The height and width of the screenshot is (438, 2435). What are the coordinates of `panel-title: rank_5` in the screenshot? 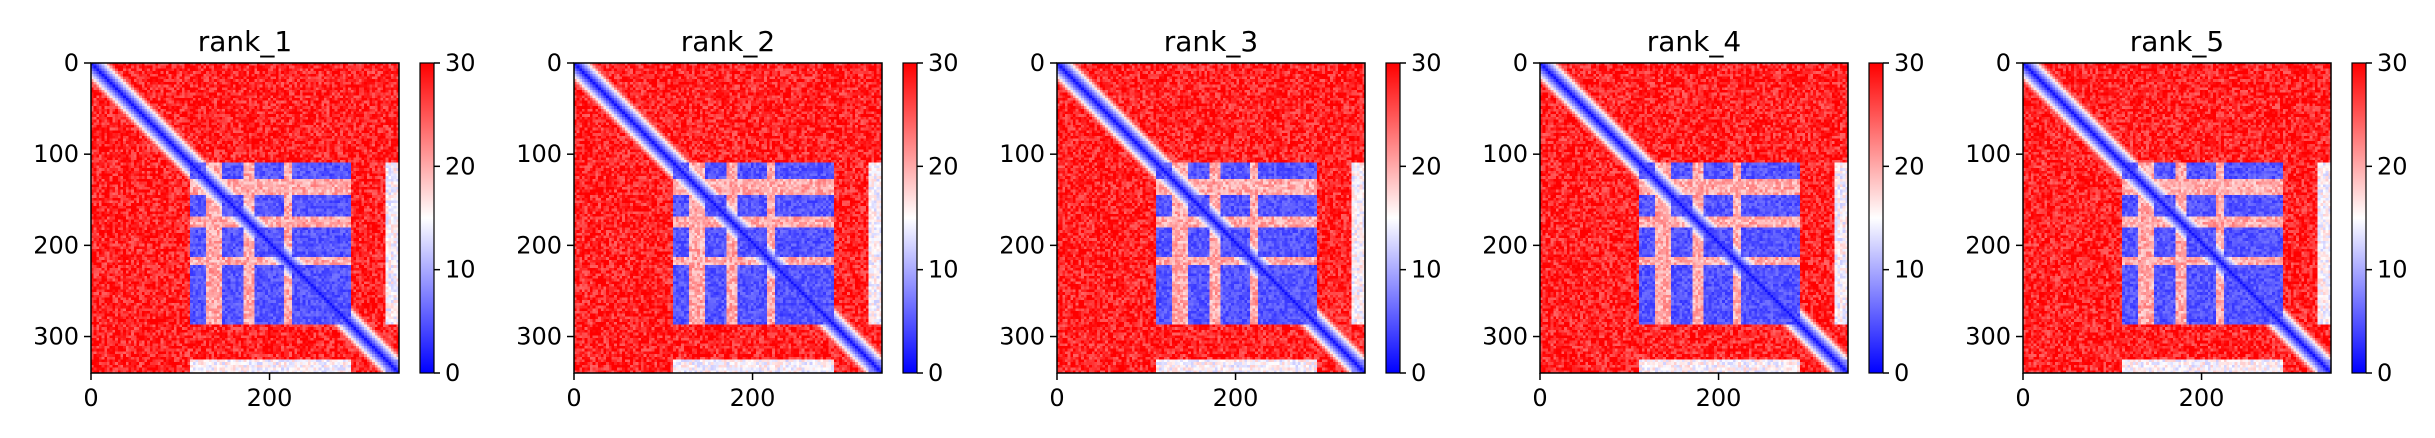 It's located at (2177, 41).